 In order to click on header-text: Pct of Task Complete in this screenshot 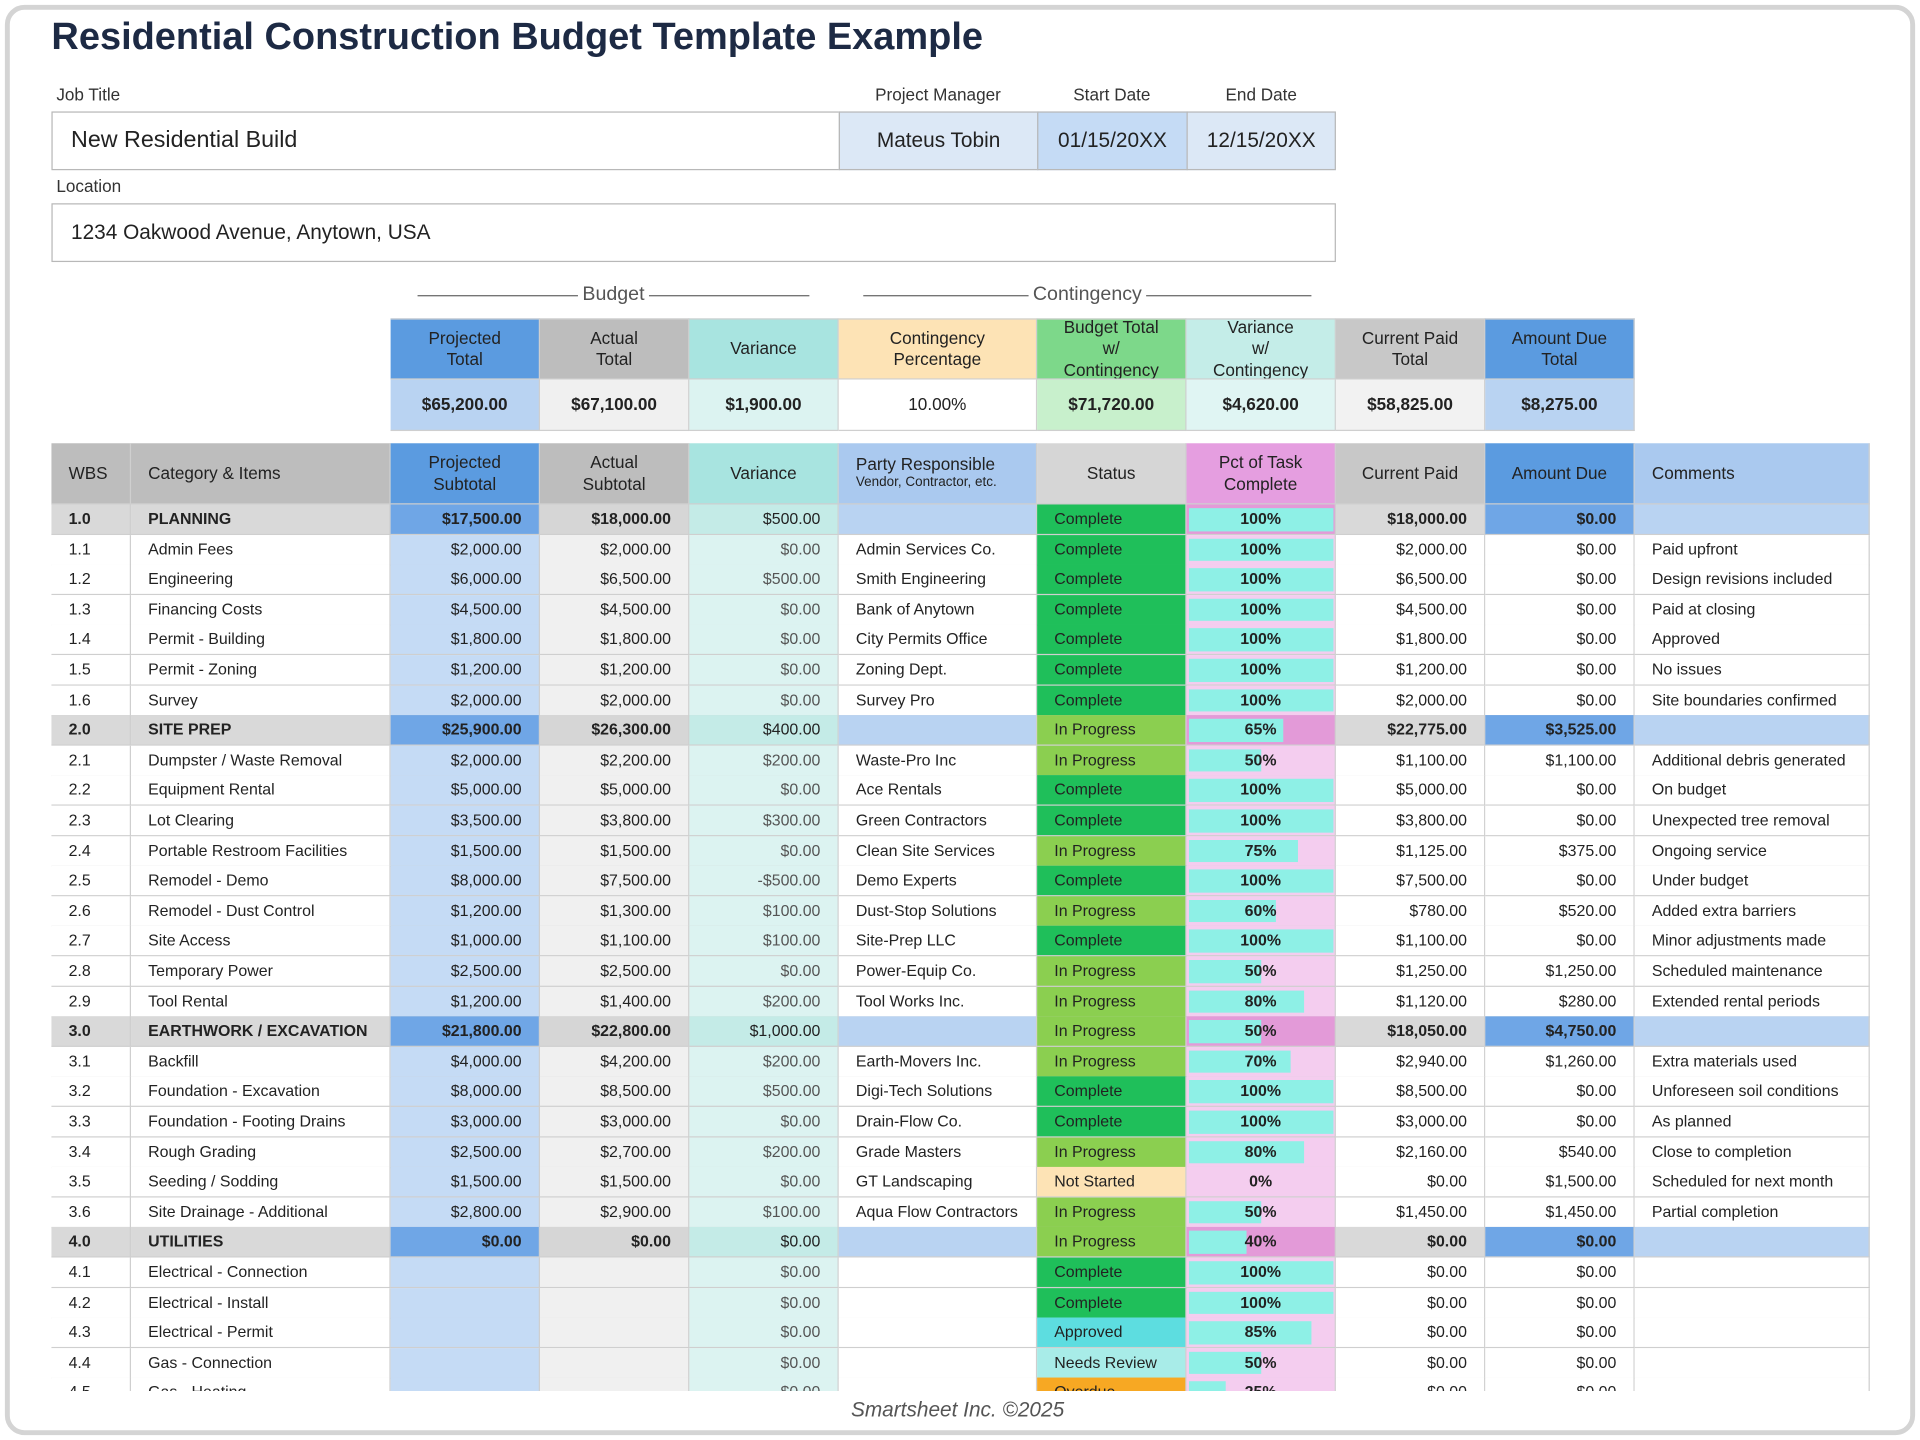, I will do `click(1260, 472)`.